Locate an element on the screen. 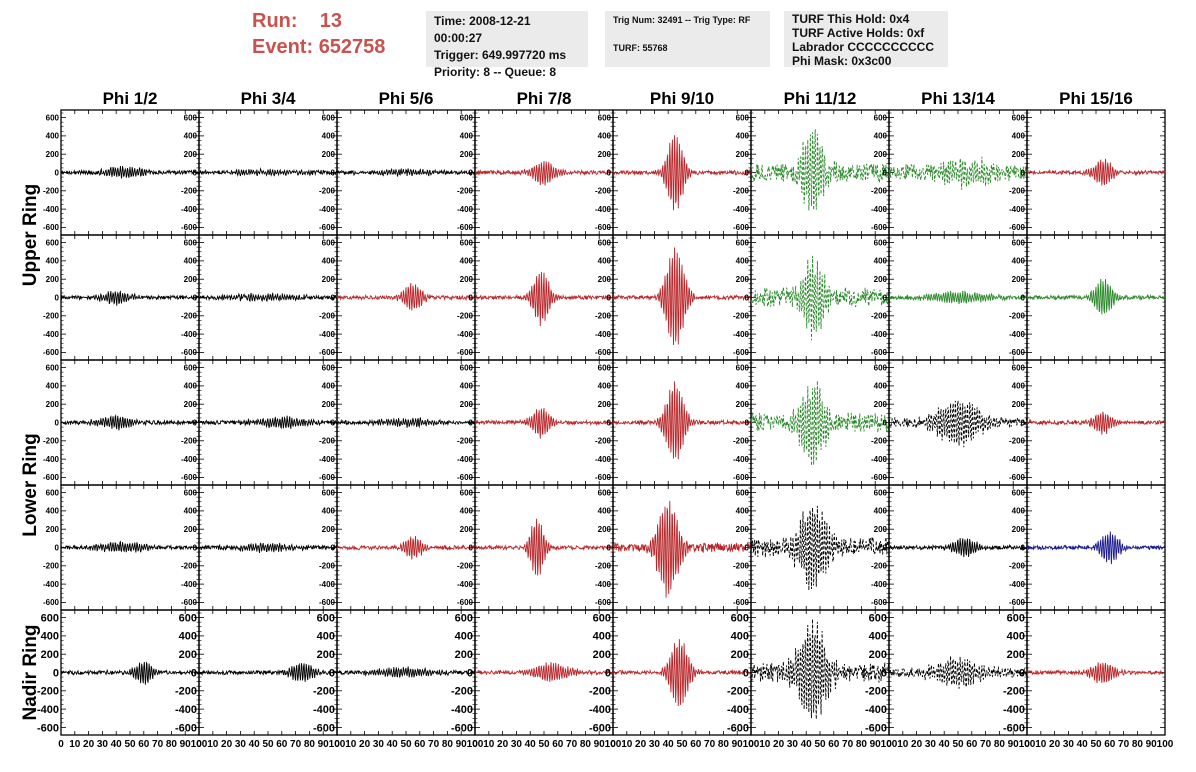 The width and height of the screenshot is (1196, 772). phi-mask-text: Phi Mask: 0x3c00 is located at coordinates (842, 61).